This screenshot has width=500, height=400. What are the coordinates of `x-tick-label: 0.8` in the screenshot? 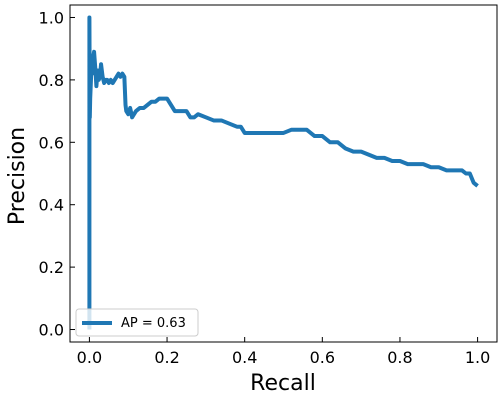 It's located at (399, 357).